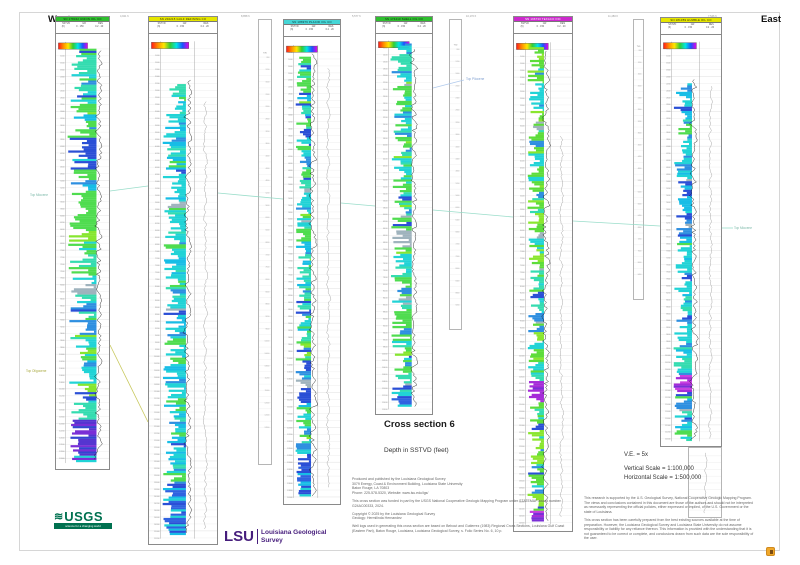 The width and height of the screenshot is (800, 565). I want to click on svg-text: 11200, so click(289, 400).